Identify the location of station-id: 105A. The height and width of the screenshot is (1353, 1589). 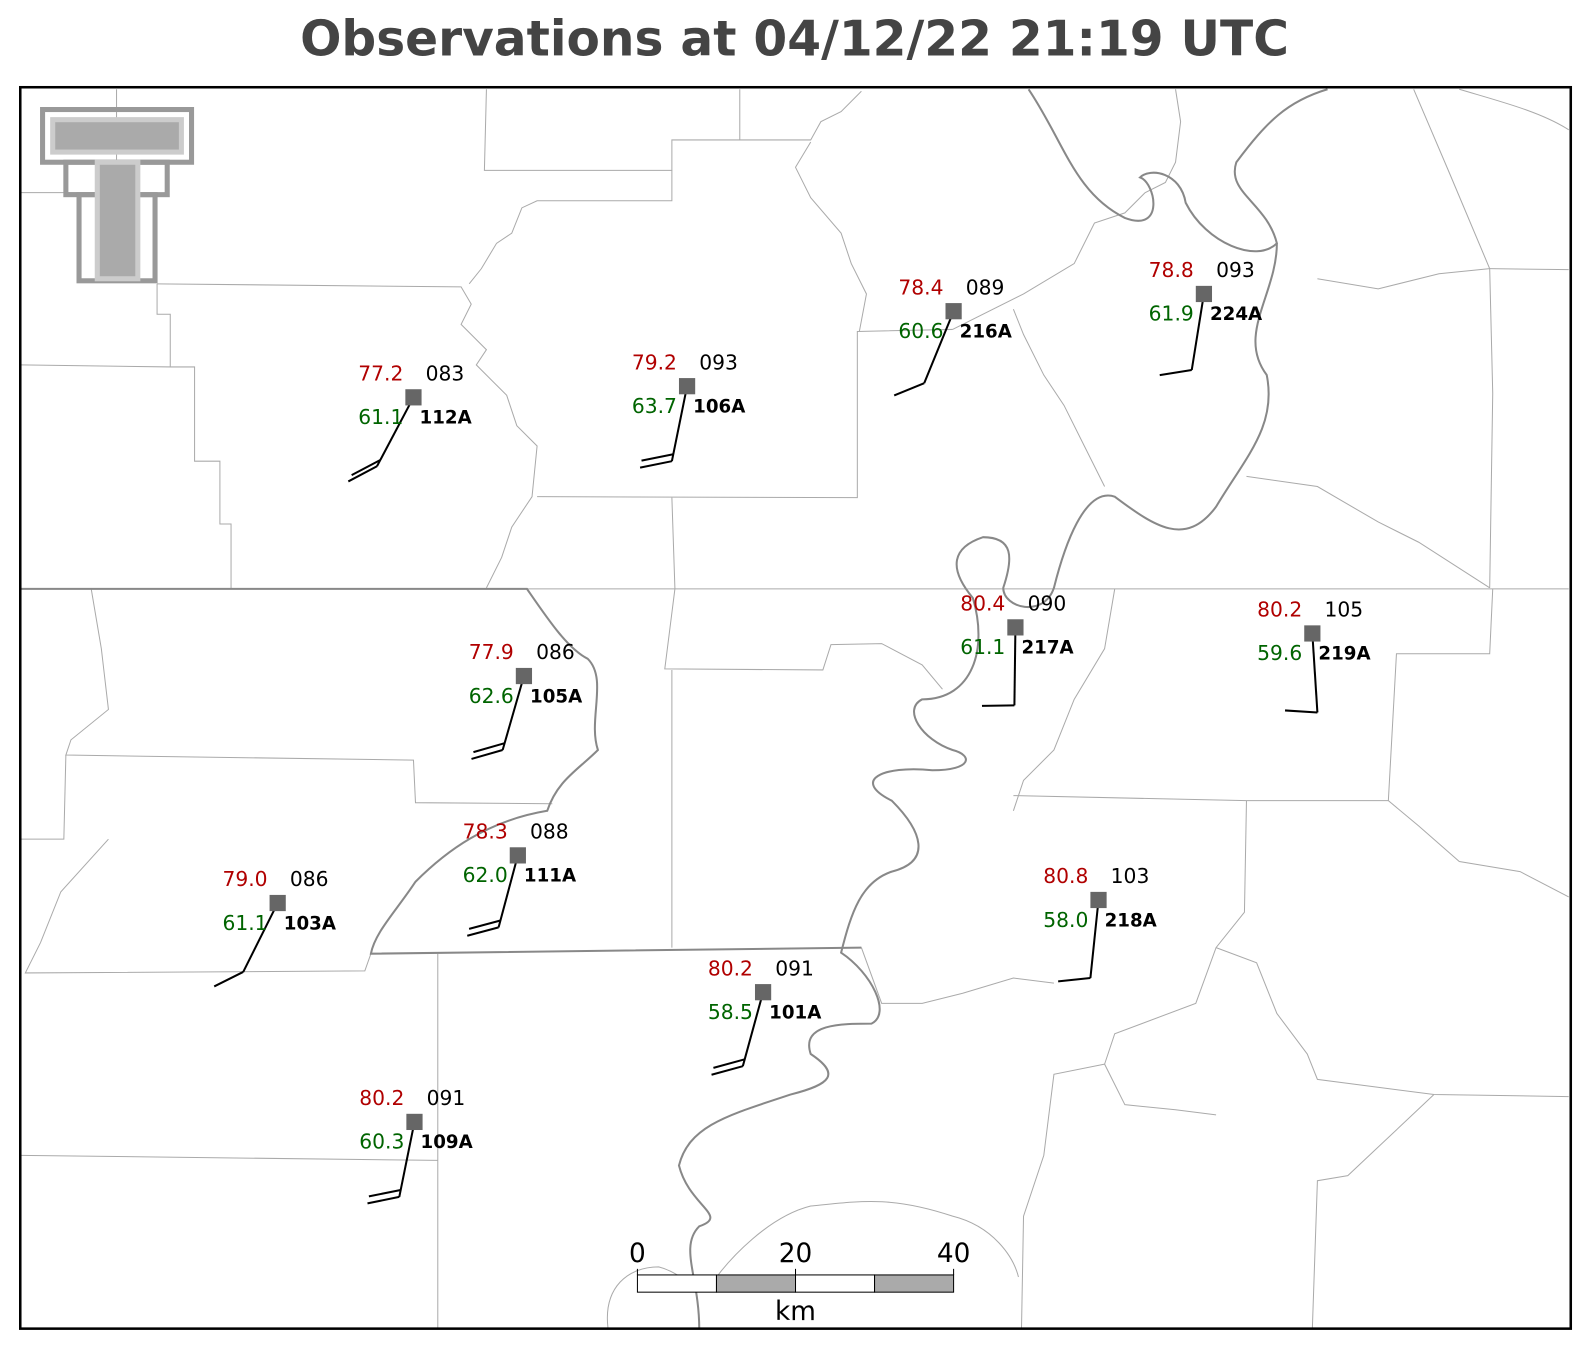
(556, 696).